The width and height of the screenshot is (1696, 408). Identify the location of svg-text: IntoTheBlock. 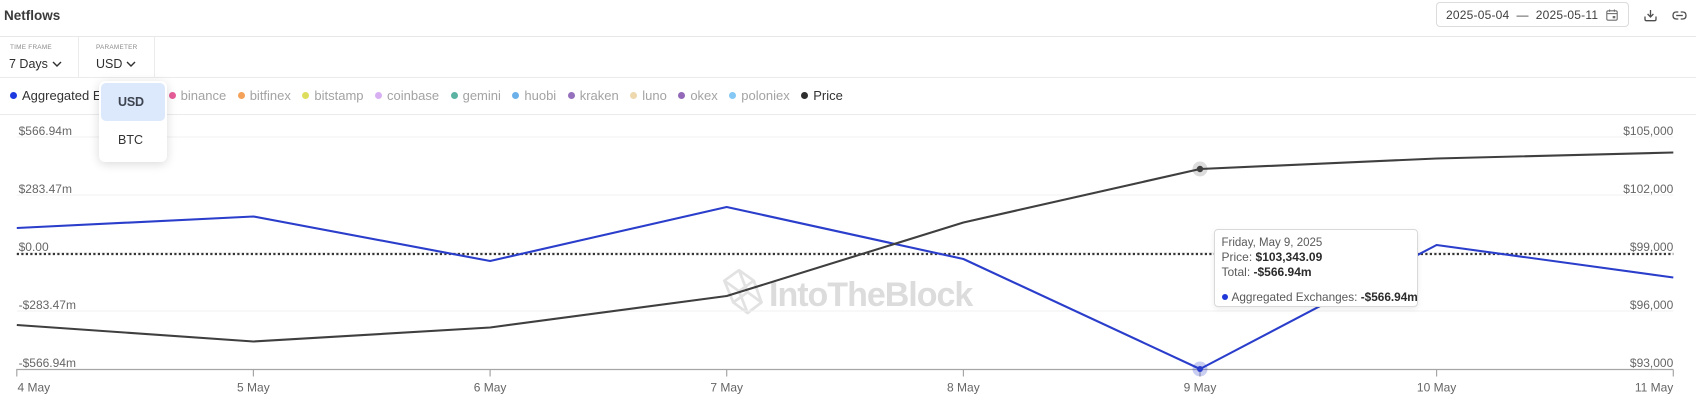
(871, 295).